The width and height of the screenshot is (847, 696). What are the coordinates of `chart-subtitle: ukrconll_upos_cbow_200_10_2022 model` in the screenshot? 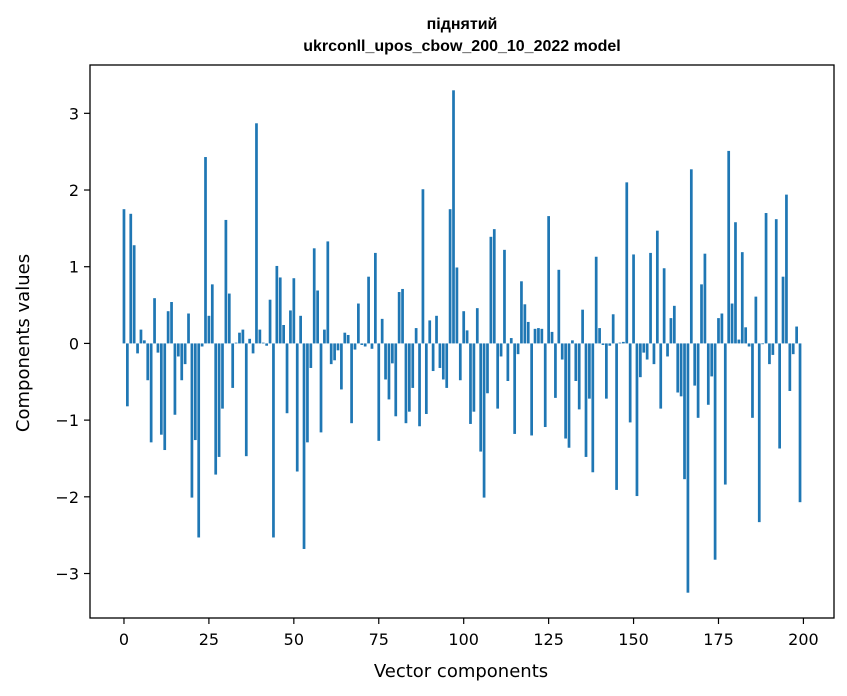 It's located at (461, 46).